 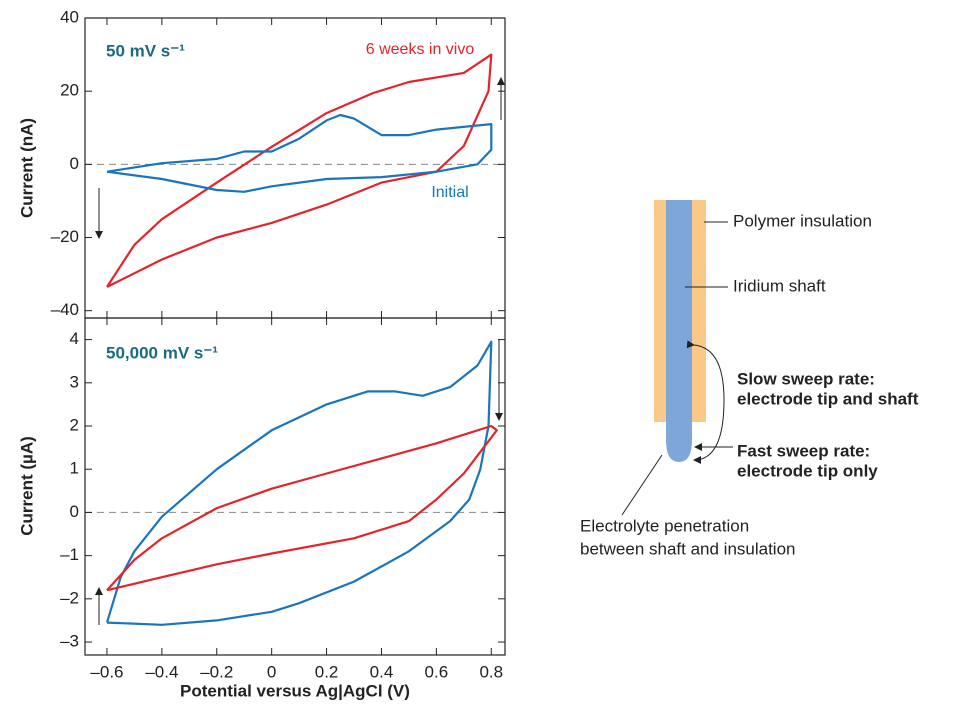 What do you see at coordinates (642, 485) in the screenshot?
I see `leader-line` at bounding box center [642, 485].